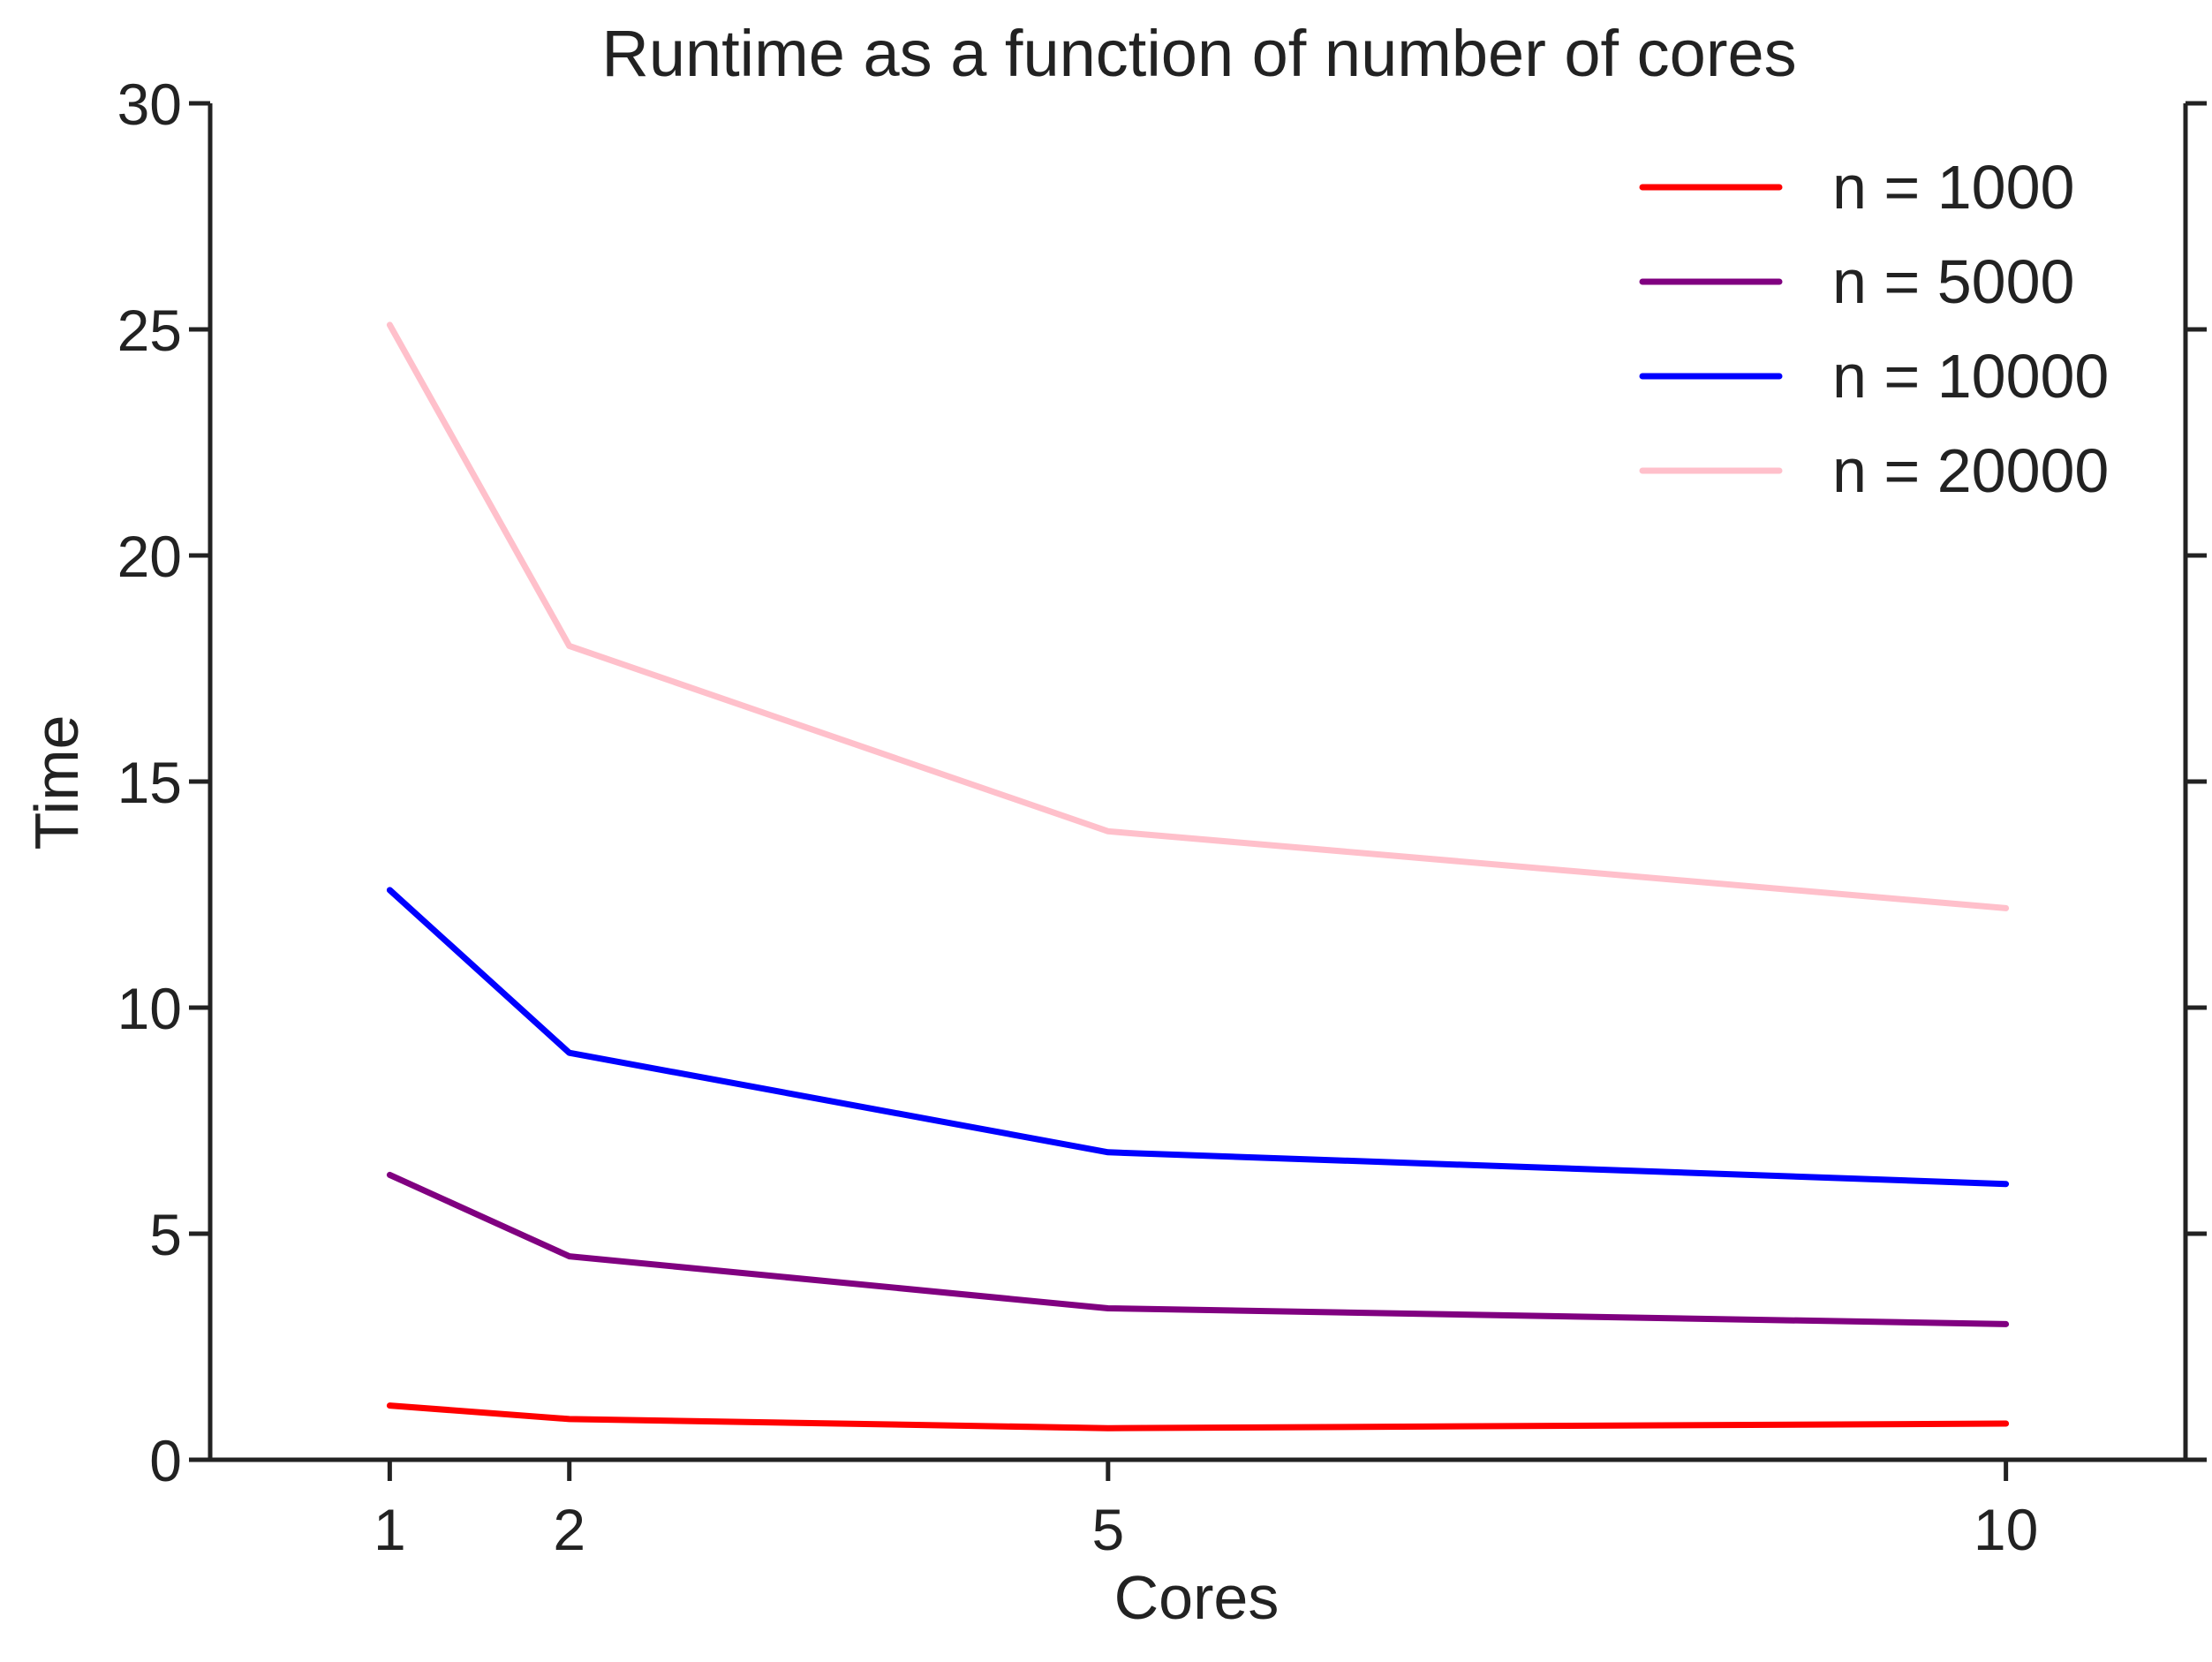 The width and height of the screenshot is (2212, 1662). What do you see at coordinates (2006, 1529) in the screenshot?
I see `x-tick-label: 10` at bounding box center [2006, 1529].